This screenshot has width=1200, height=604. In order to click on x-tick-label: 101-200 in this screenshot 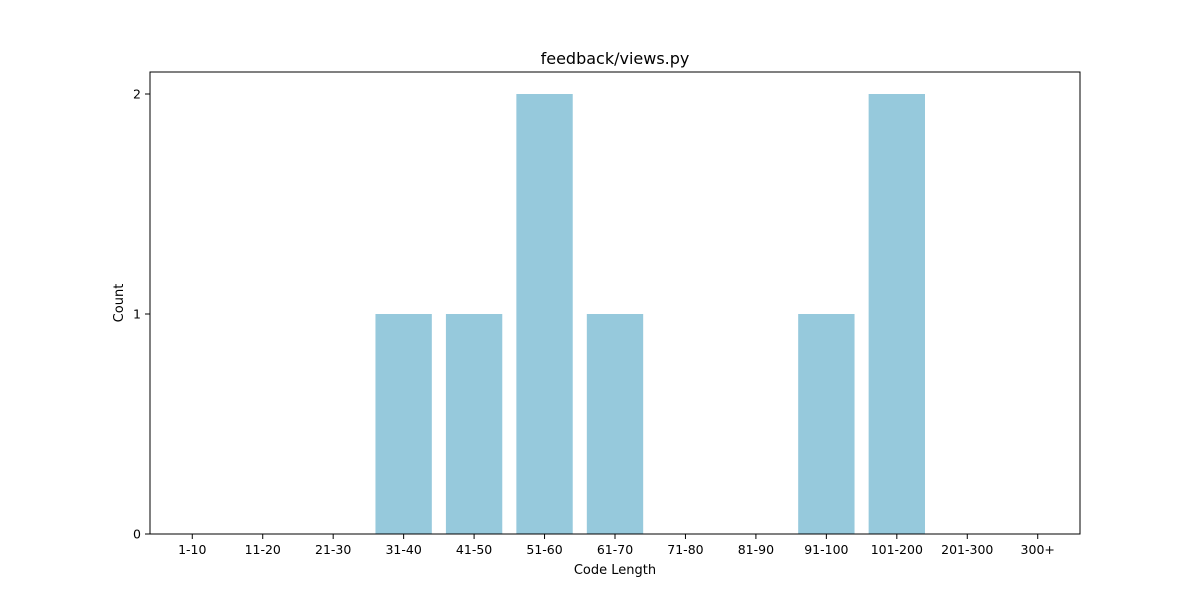, I will do `click(897, 549)`.